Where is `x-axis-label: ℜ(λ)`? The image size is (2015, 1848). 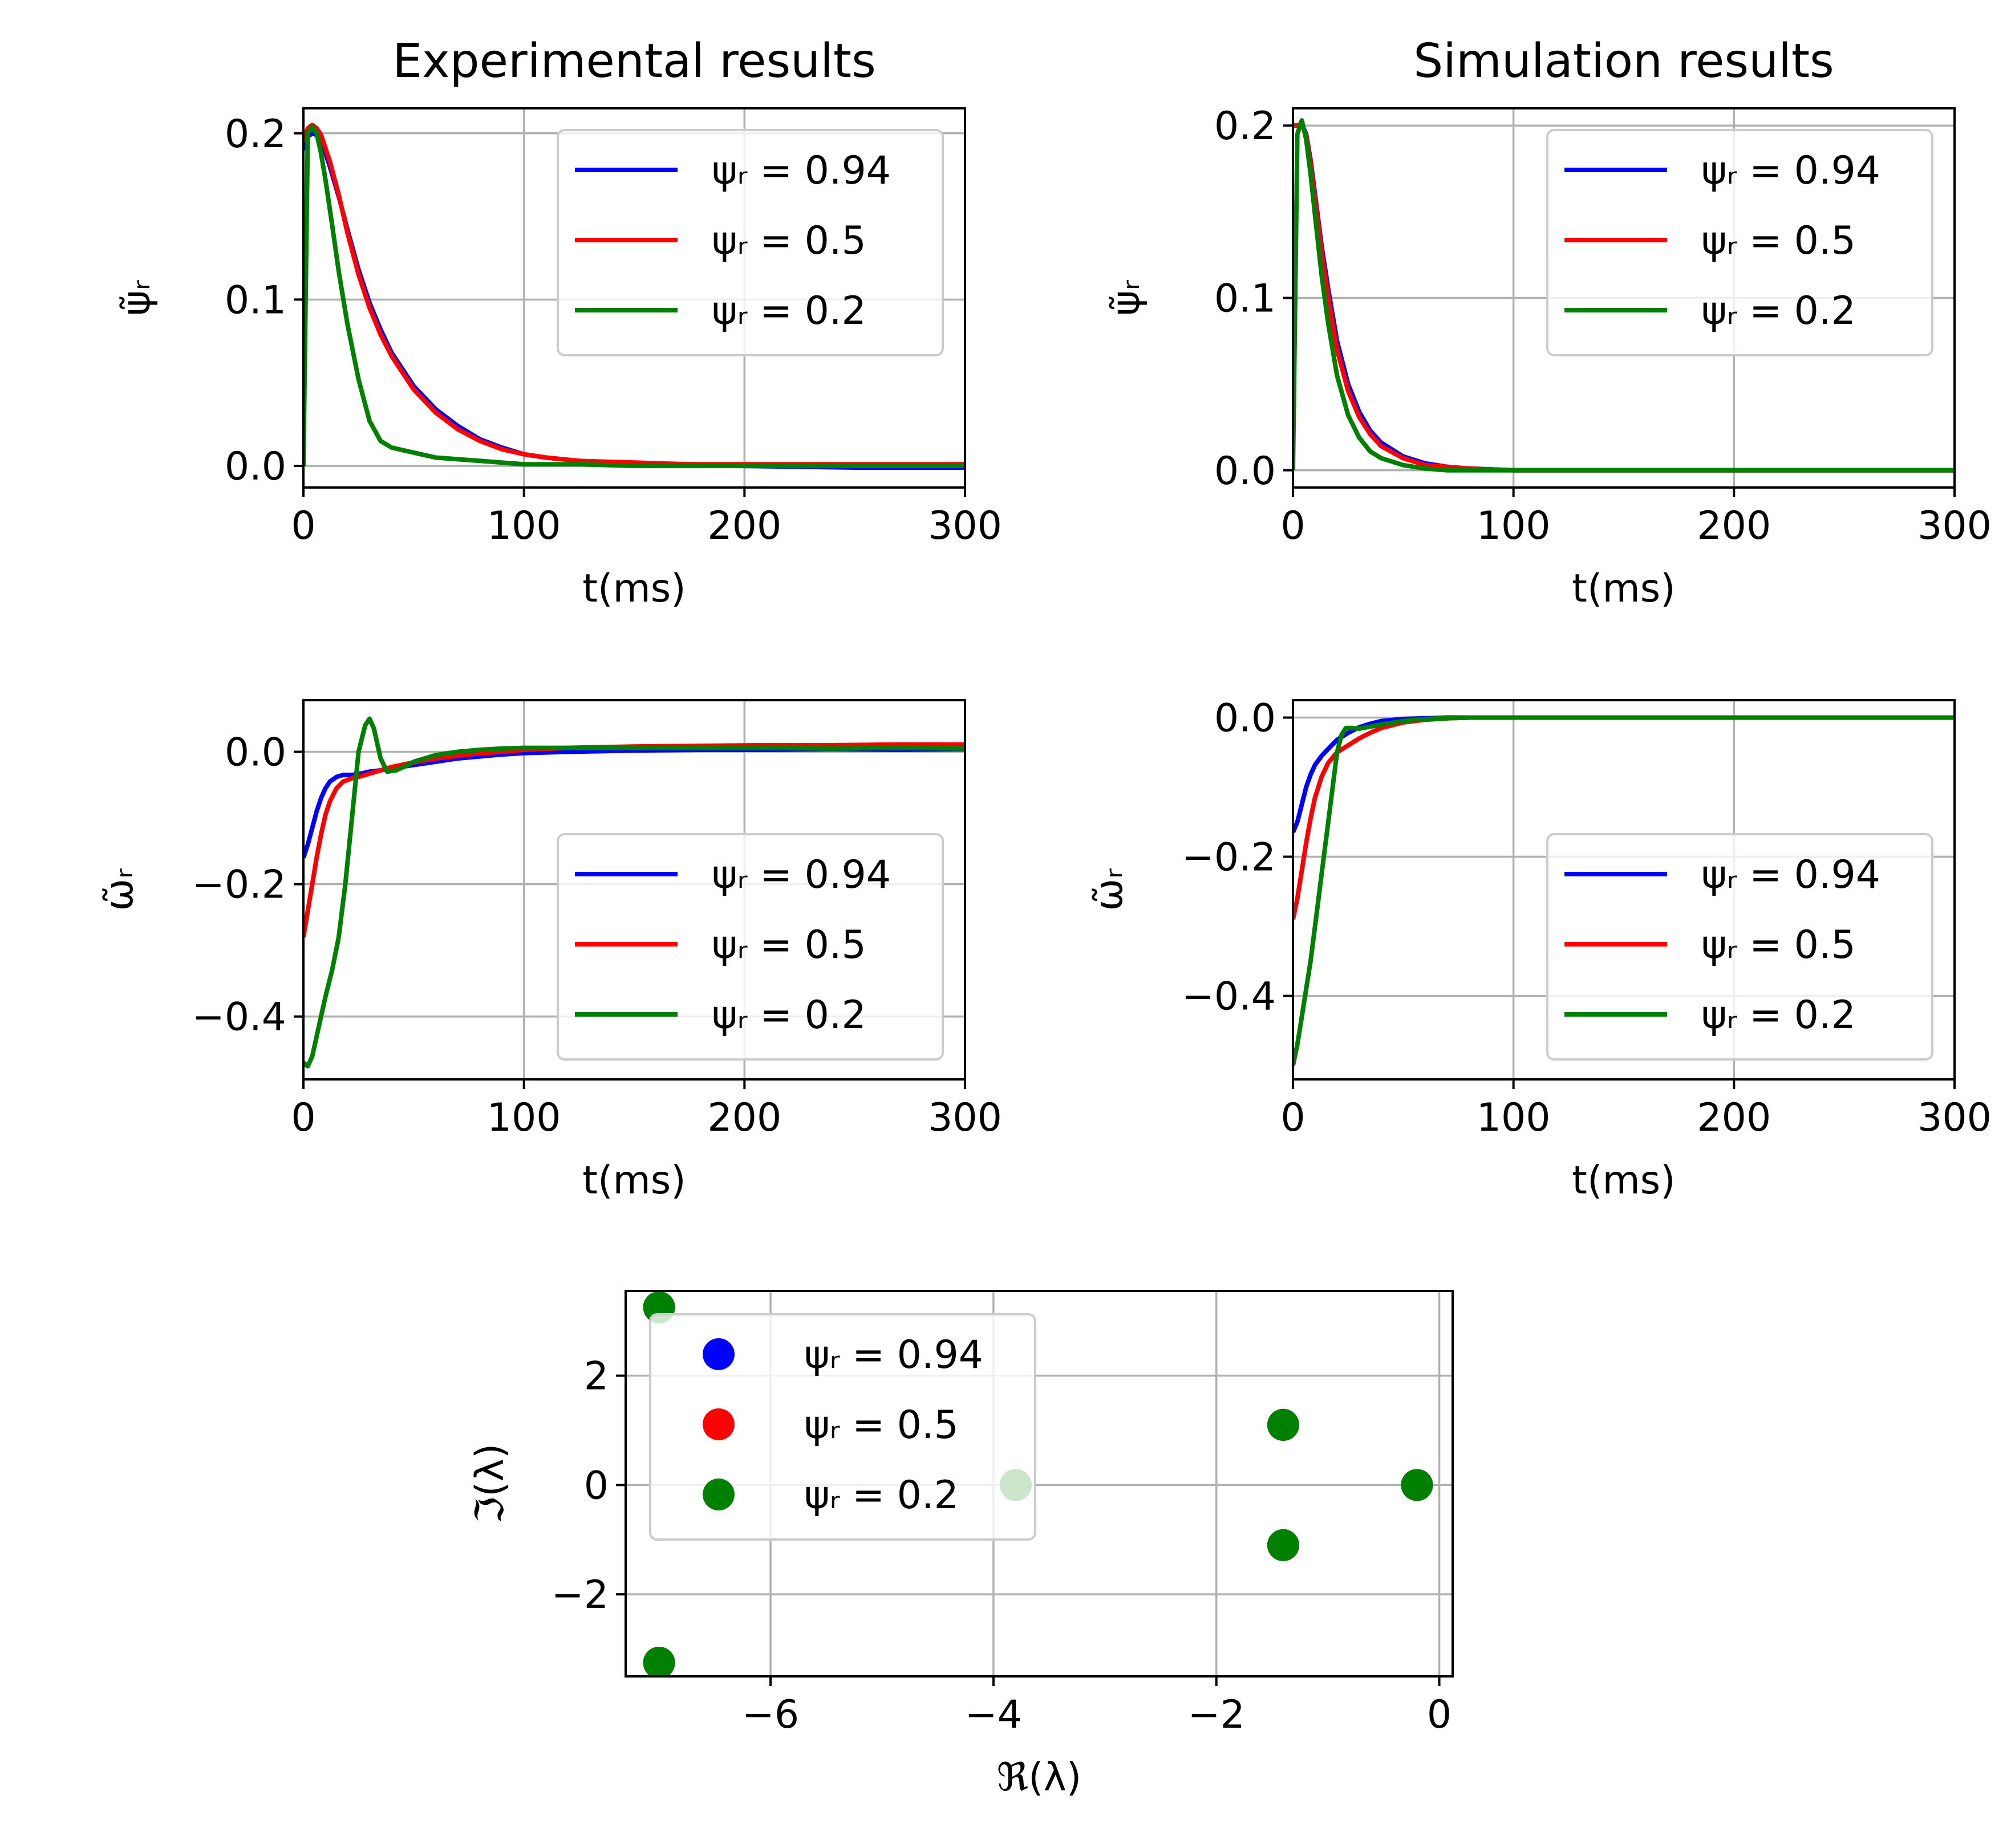
x-axis-label: ℜ(λ) is located at coordinates (1039, 1778).